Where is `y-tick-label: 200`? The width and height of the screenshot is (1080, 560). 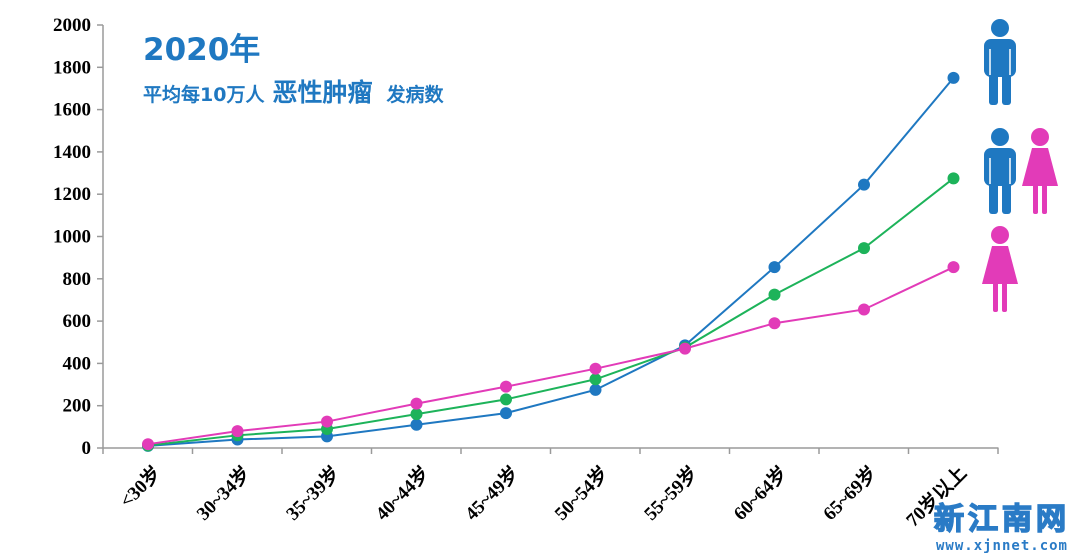 y-tick-label: 200 is located at coordinates (77, 406).